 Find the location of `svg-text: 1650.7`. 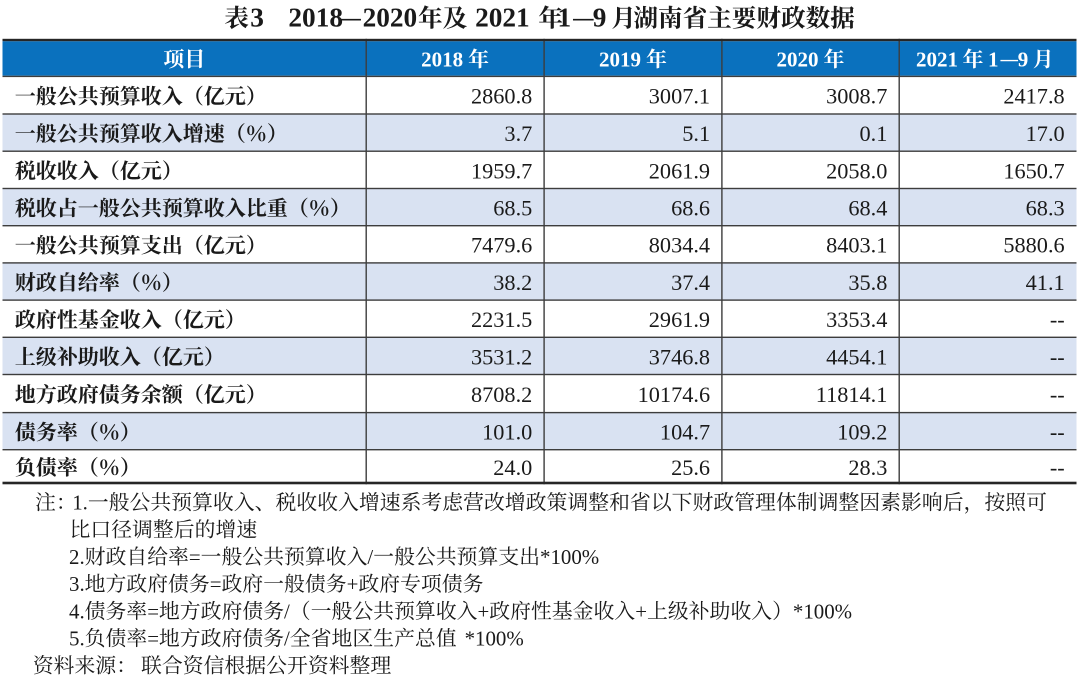

svg-text: 1650.7 is located at coordinates (1033, 170).